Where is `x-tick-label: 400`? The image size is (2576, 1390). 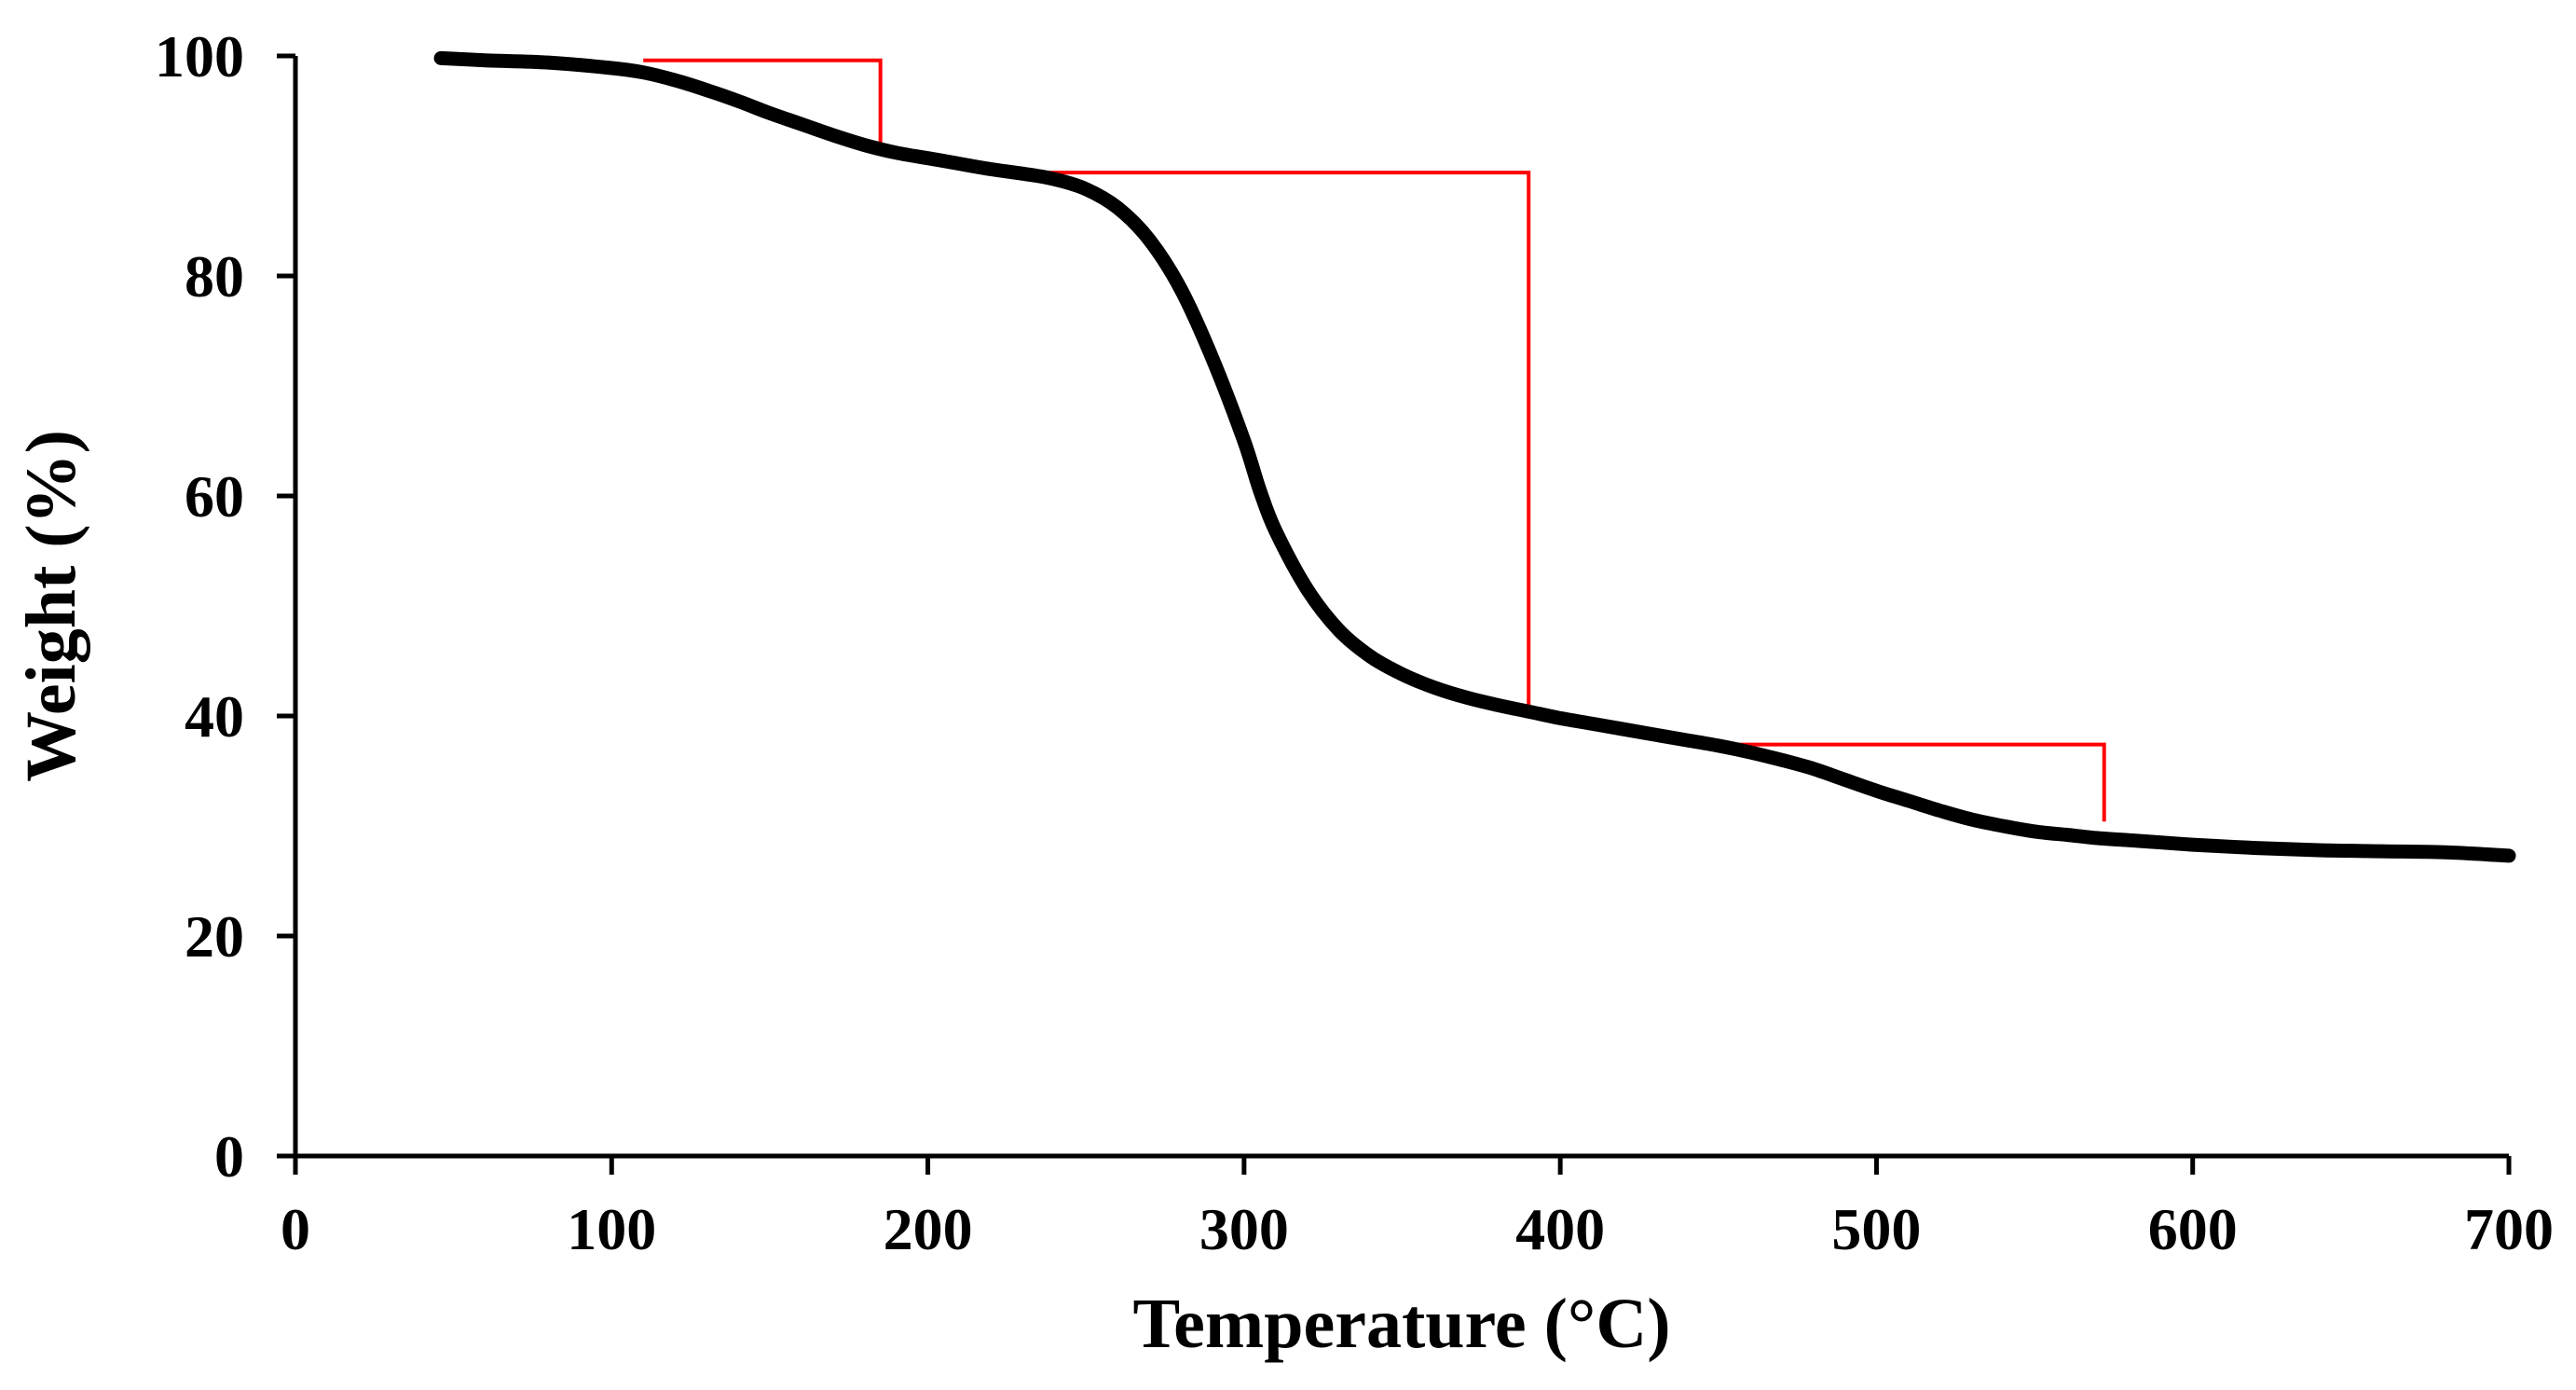 x-tick-label: 400 is located at coordinates (1560, 1229).